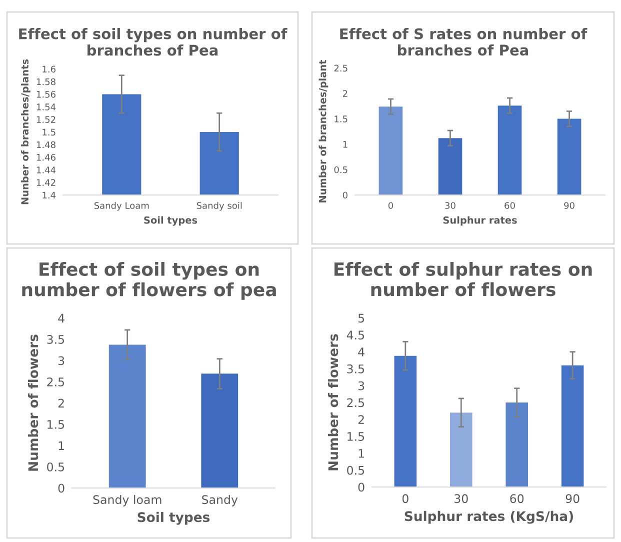 The height and width of the screenshot is (542, 621). What do you see at coordinates (46, 182) in the screenshot?
I see `y-tick-label: 1.42` at bounding box center [46, 182].